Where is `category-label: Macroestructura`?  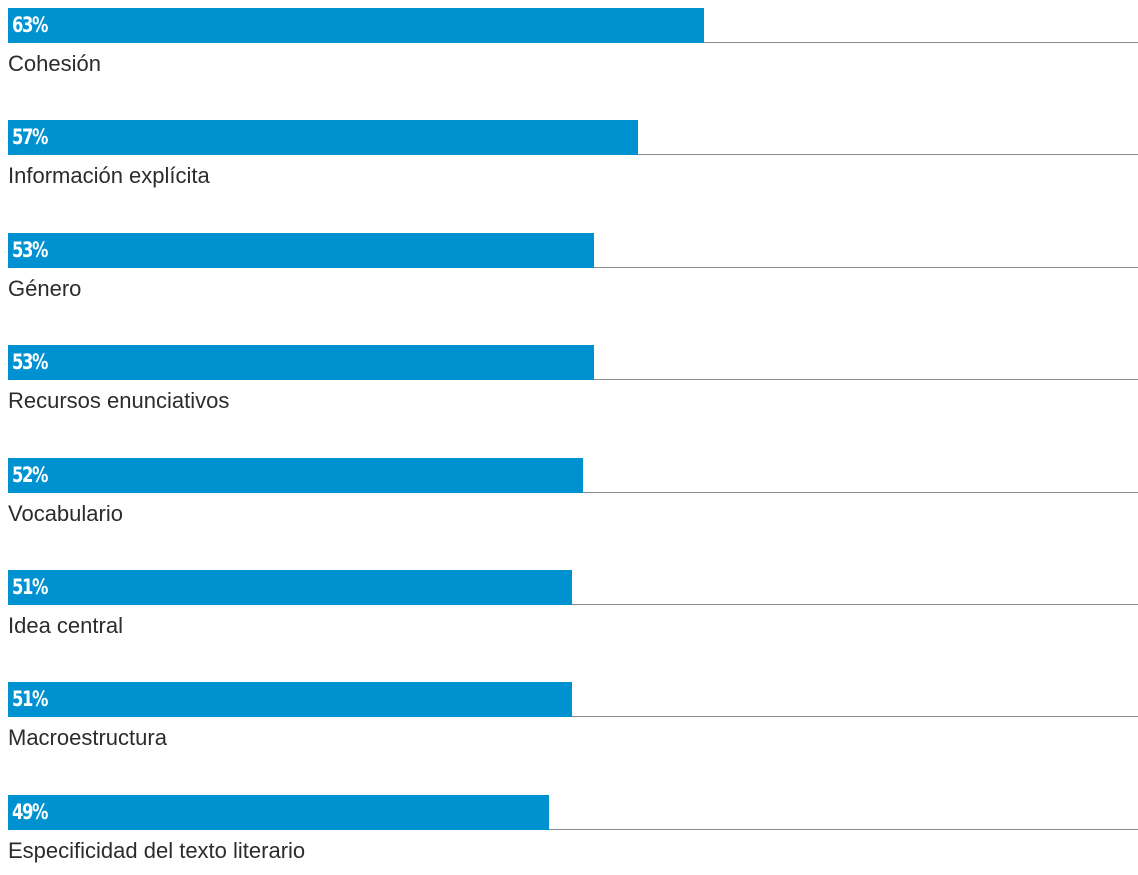
category-label: Macroestructura is located at coordinates (87, 738).